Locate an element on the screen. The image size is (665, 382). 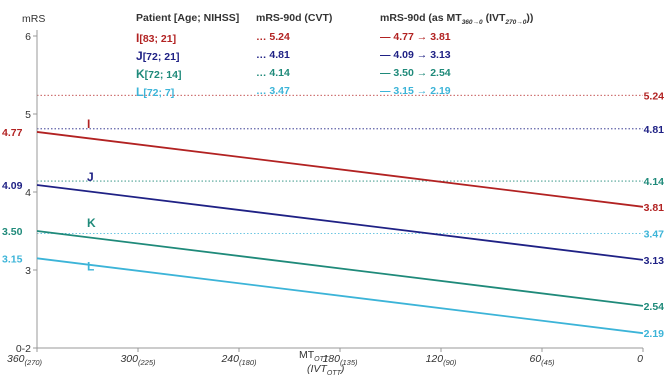
legend-cvt-value: … 4.14 is located at coordinates (273, 73).